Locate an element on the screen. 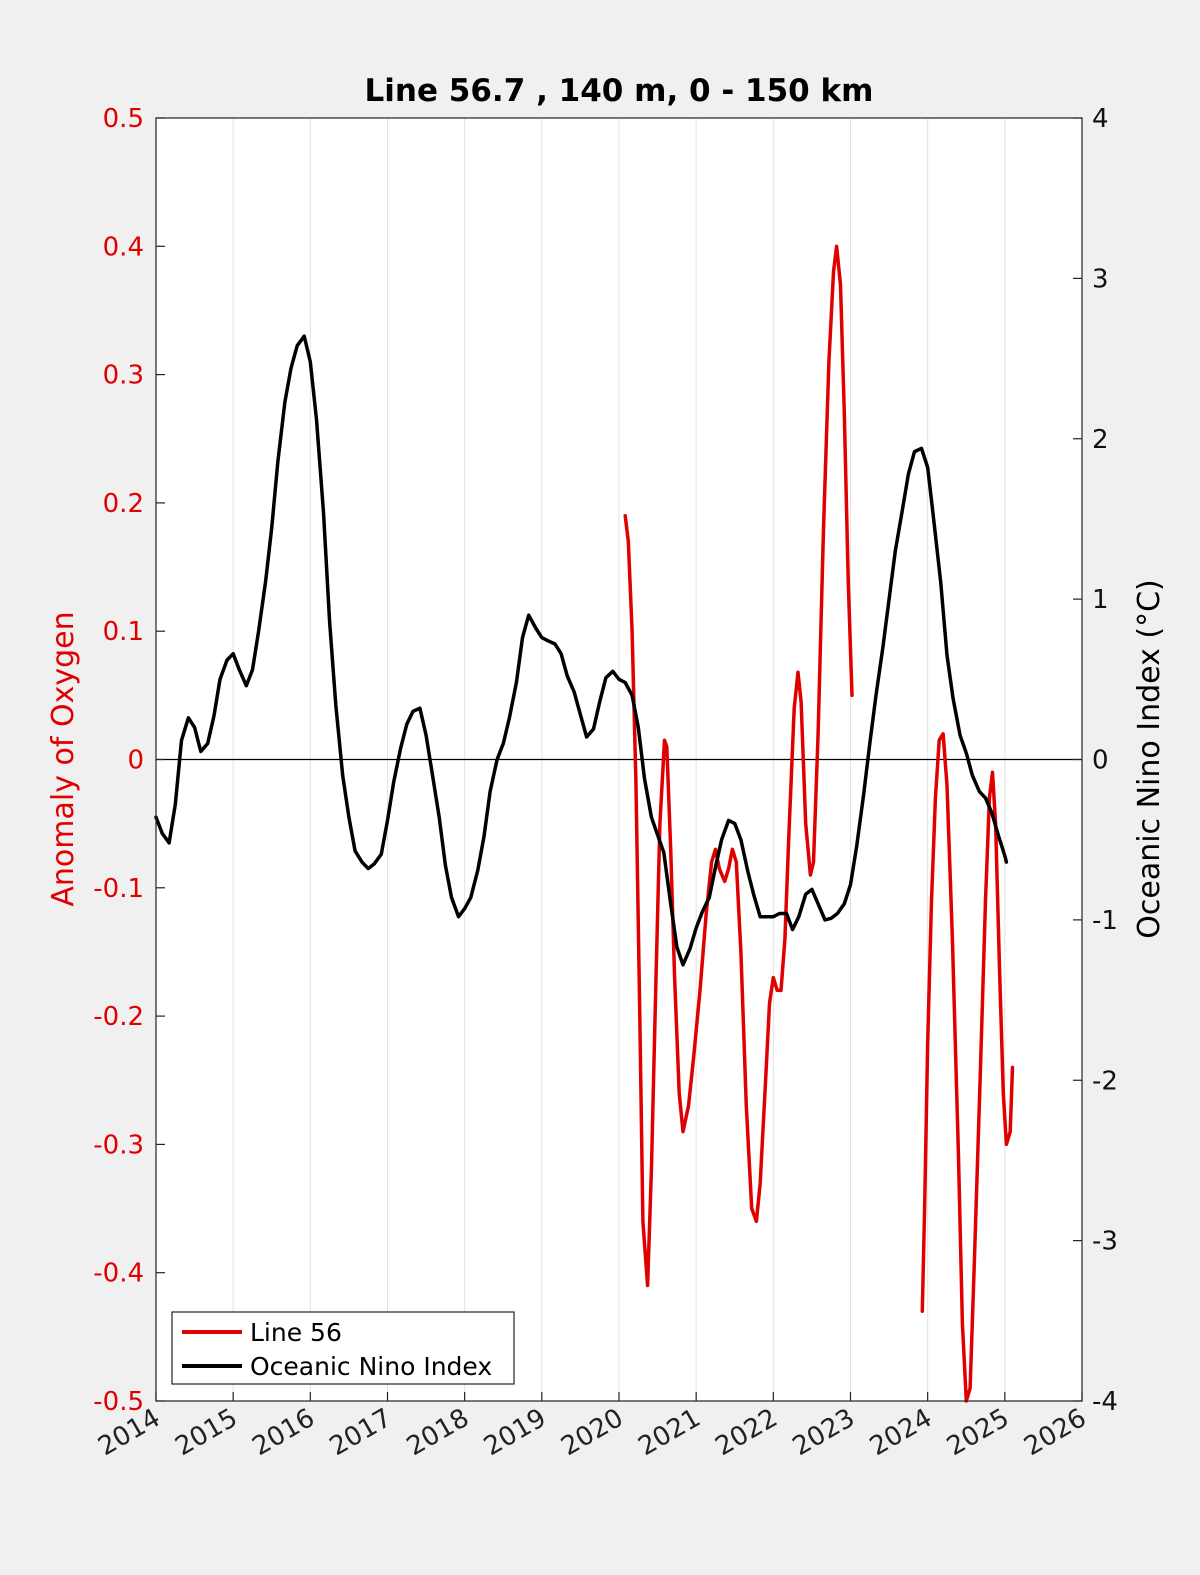 The image size is (1200, 1575). x-tick-label: 2024 is located at coordinates (901, 1432).